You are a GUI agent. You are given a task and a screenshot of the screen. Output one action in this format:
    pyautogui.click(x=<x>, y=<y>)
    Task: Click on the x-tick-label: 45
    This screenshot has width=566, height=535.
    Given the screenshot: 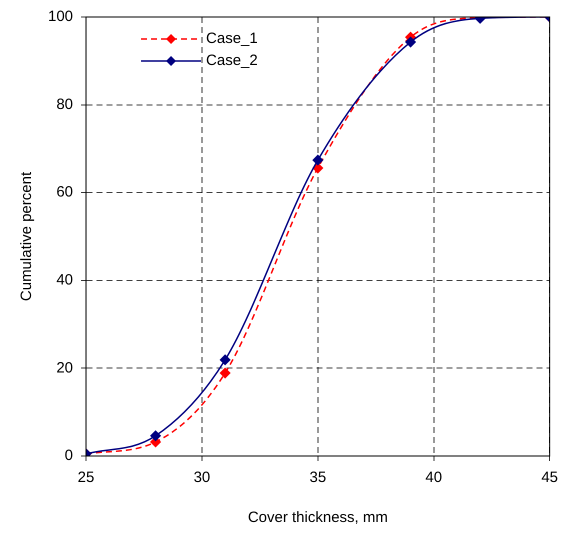 What is the action you would take?
    pyautogui.click(x=549, y=477)
    